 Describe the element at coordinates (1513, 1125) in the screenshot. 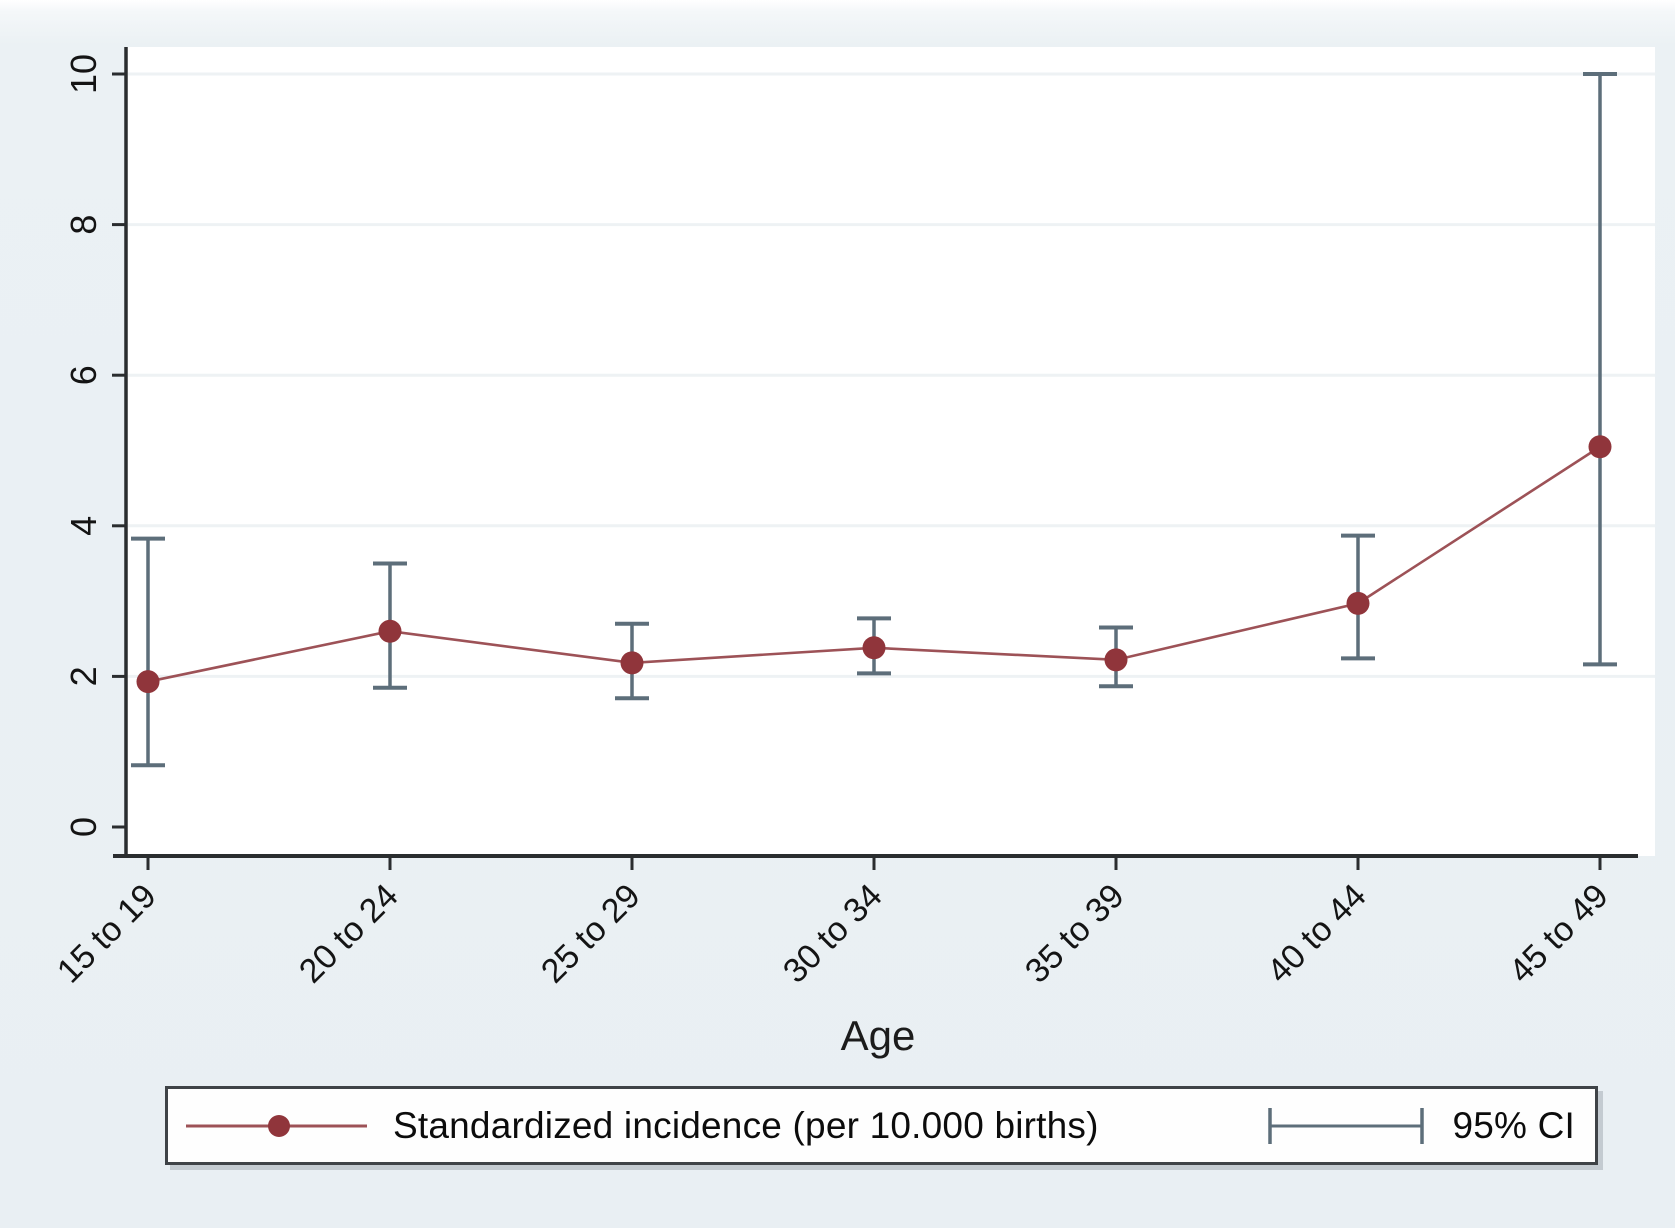

I see `legend-ci-label: 95% CI` at that location.